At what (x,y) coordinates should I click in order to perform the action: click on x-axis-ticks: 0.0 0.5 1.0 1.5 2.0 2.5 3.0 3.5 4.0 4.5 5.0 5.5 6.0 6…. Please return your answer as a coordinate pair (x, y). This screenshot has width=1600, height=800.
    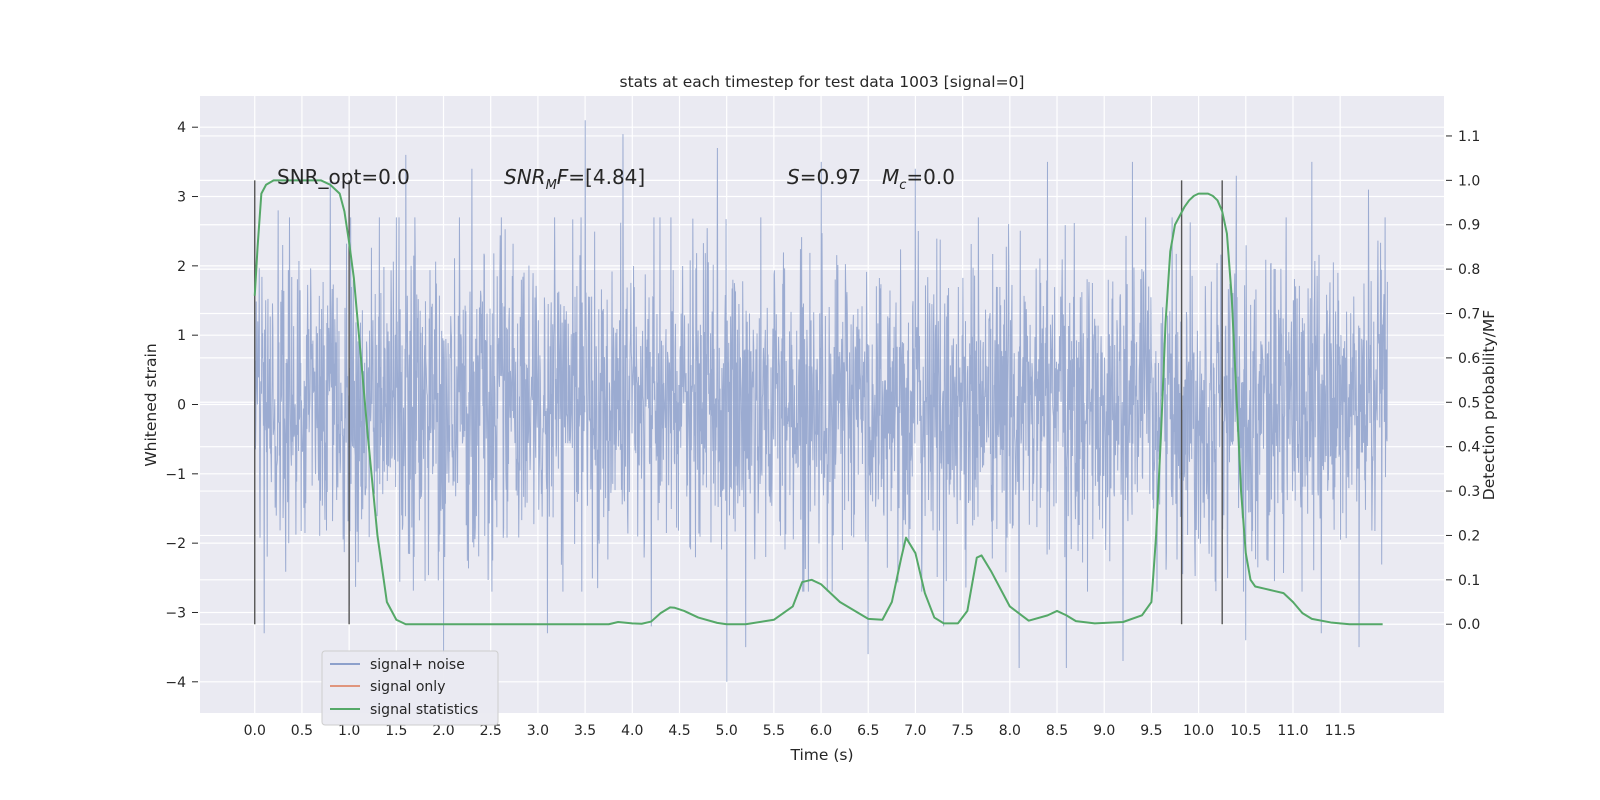
    Looking at the image, I should click on (800, 731).